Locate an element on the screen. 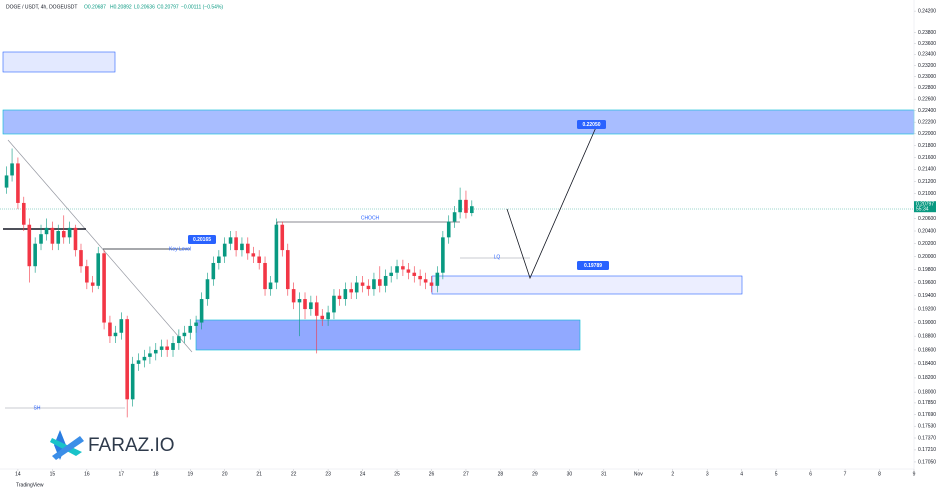 The image size is (936, 492). y-tick-label: 0.20400 is located at coordinates (927, 231).